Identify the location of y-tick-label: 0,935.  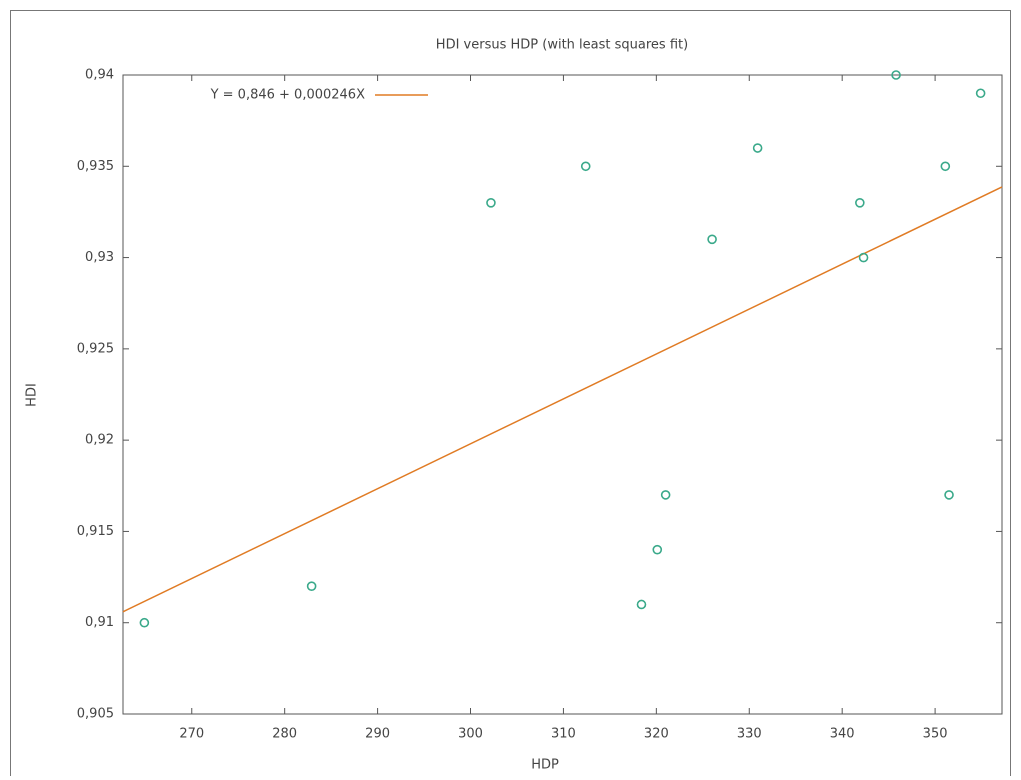
(95, 166).